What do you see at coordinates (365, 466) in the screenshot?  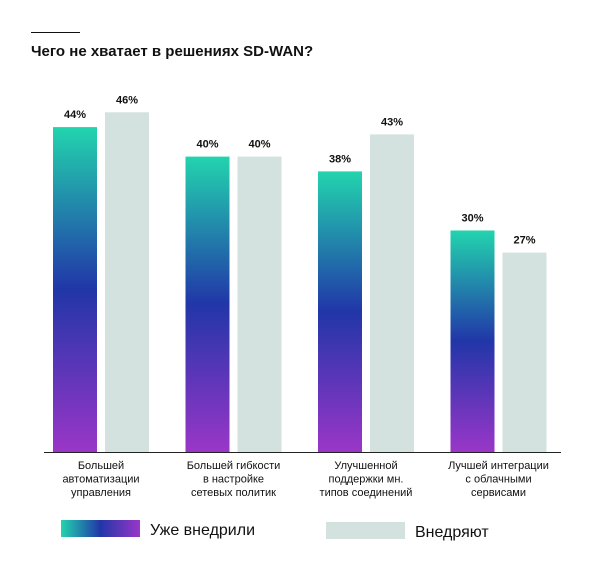 I see `category-label-line: Улучшенной` at bounding box center [365, 466].